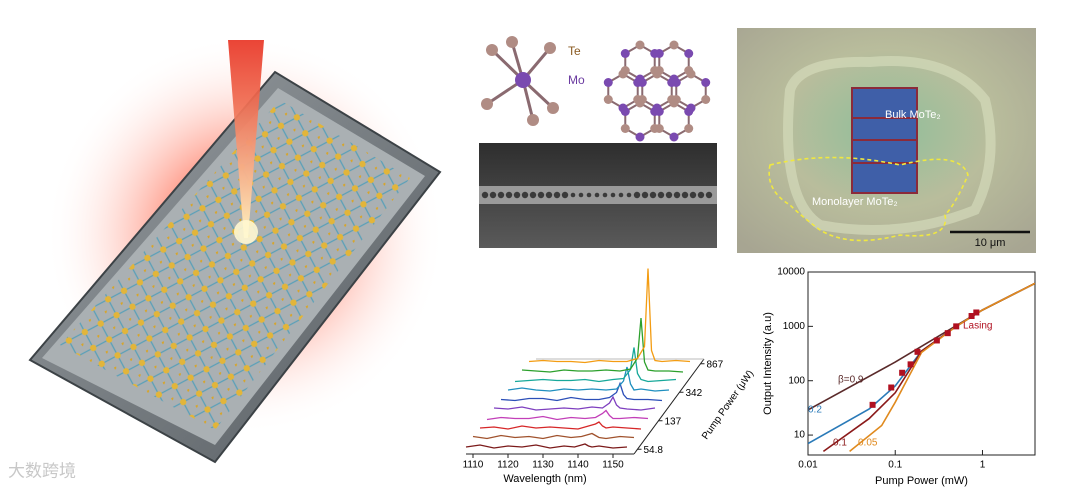  Describe the element at coordinates (508, 465) in the screenshot. I see `x-tick-label: 1120` at that location.